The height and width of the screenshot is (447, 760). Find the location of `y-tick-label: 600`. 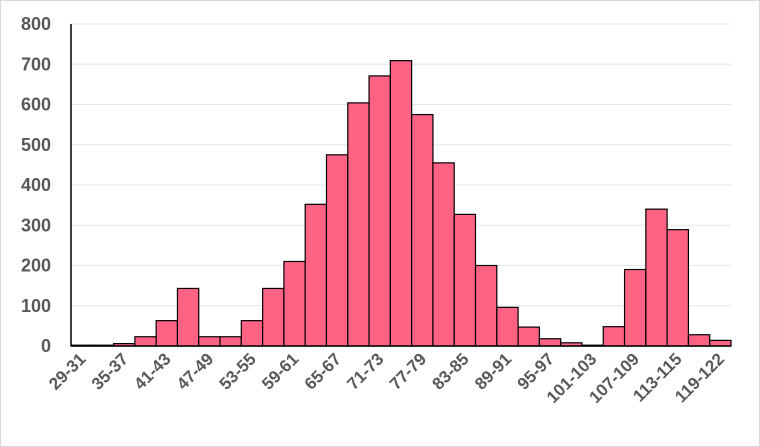

y-tick-label: 600 is located at coordinates (36, 105).